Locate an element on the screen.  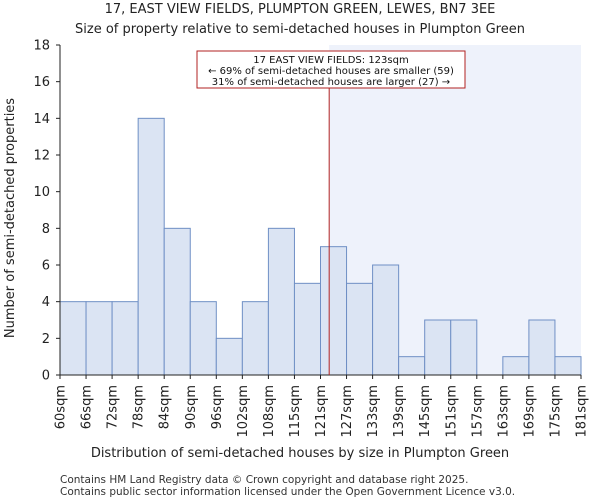
bar-121sqm is located at coordinates (334, 311).